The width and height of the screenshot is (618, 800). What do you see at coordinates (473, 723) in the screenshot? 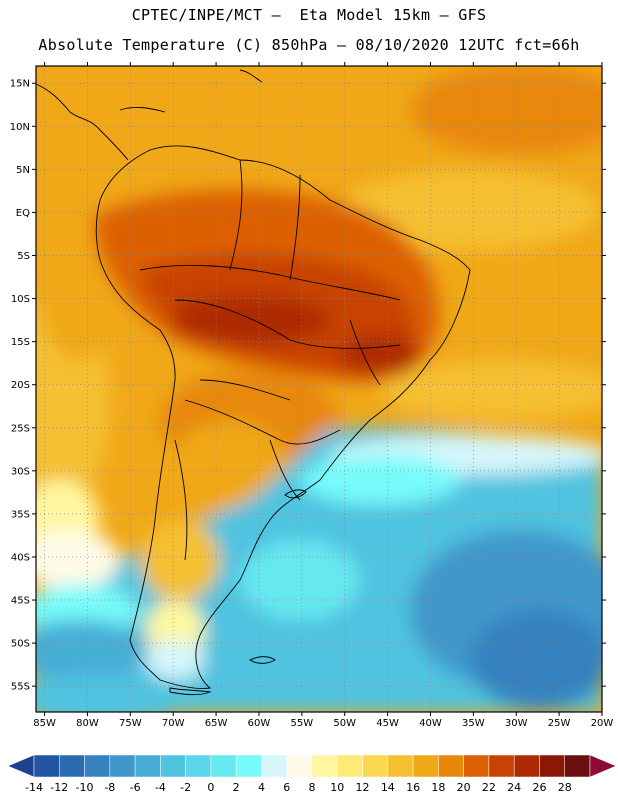
I see `lon-tick-label: 35W` at bounding box center [473, 723].